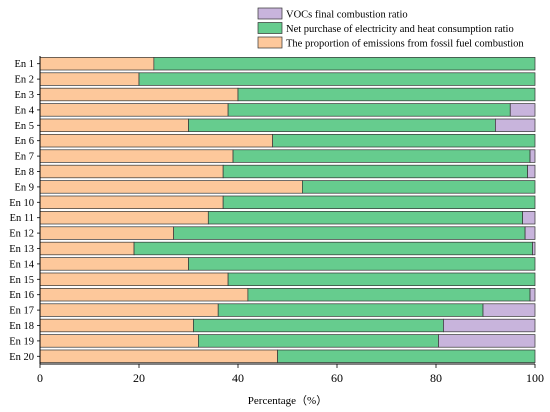  Describe the element at coordinates (24, 64) in the screenshot. I see `y-tick-label: En 1` at that location.